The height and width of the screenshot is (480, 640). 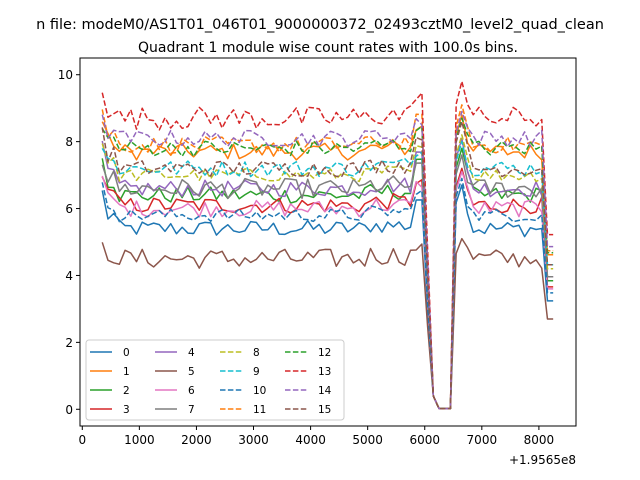 I want to click on y-tick-label: 8, so click(x=69, y=142).